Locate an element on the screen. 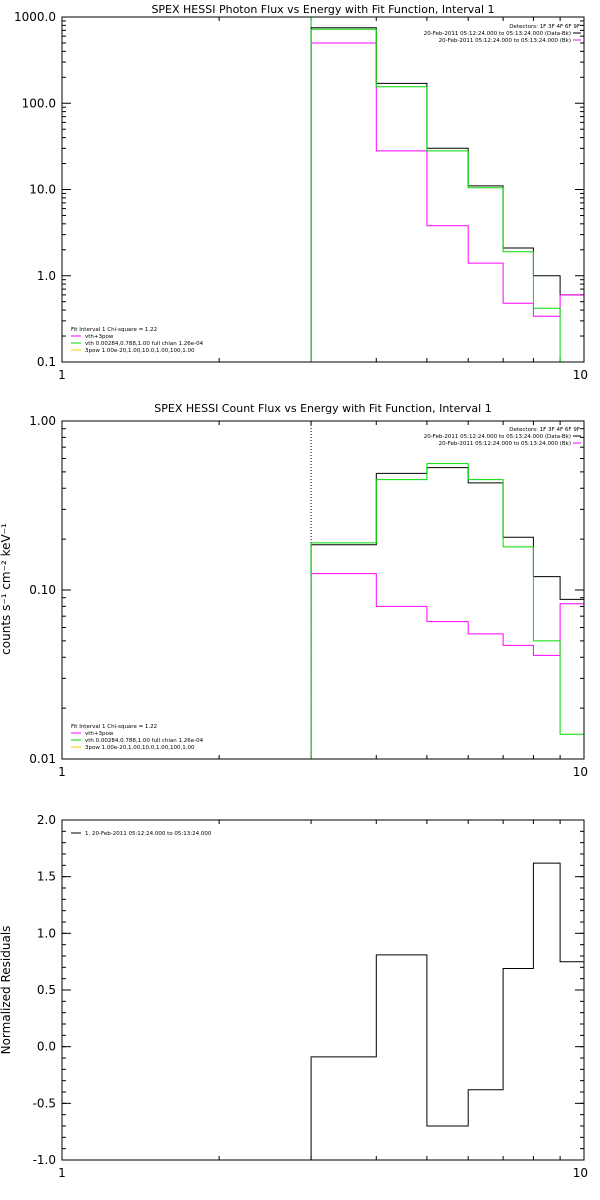  count-series is located at coordinates (447, 590).